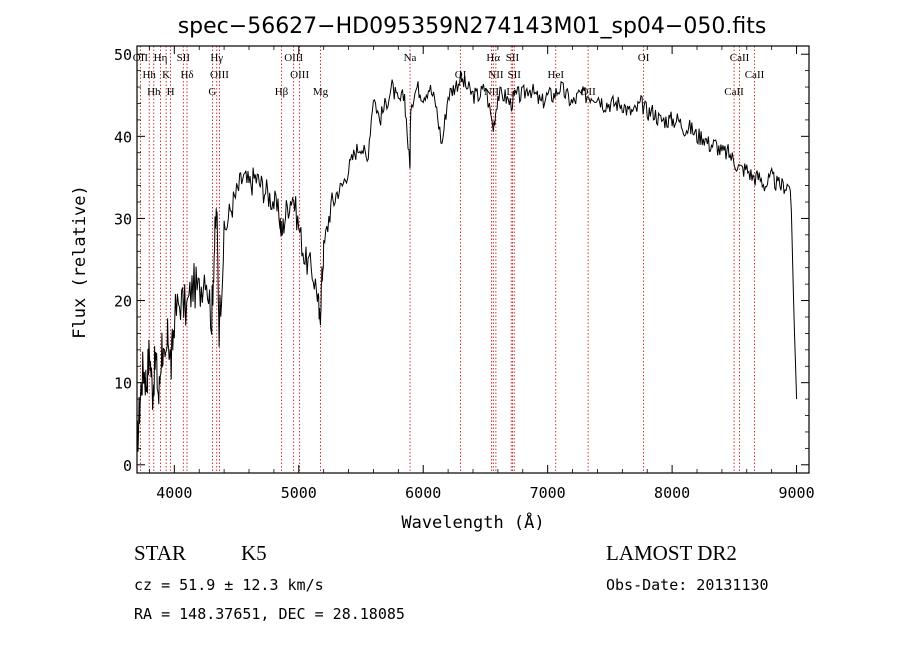 Image resolution: width=900 pixels, height=649 pixels. What do you see at coordinates (671, 553) in the screenshot?
I see `survey-name: LAMOST DR2` at bounding box center [671, 553].